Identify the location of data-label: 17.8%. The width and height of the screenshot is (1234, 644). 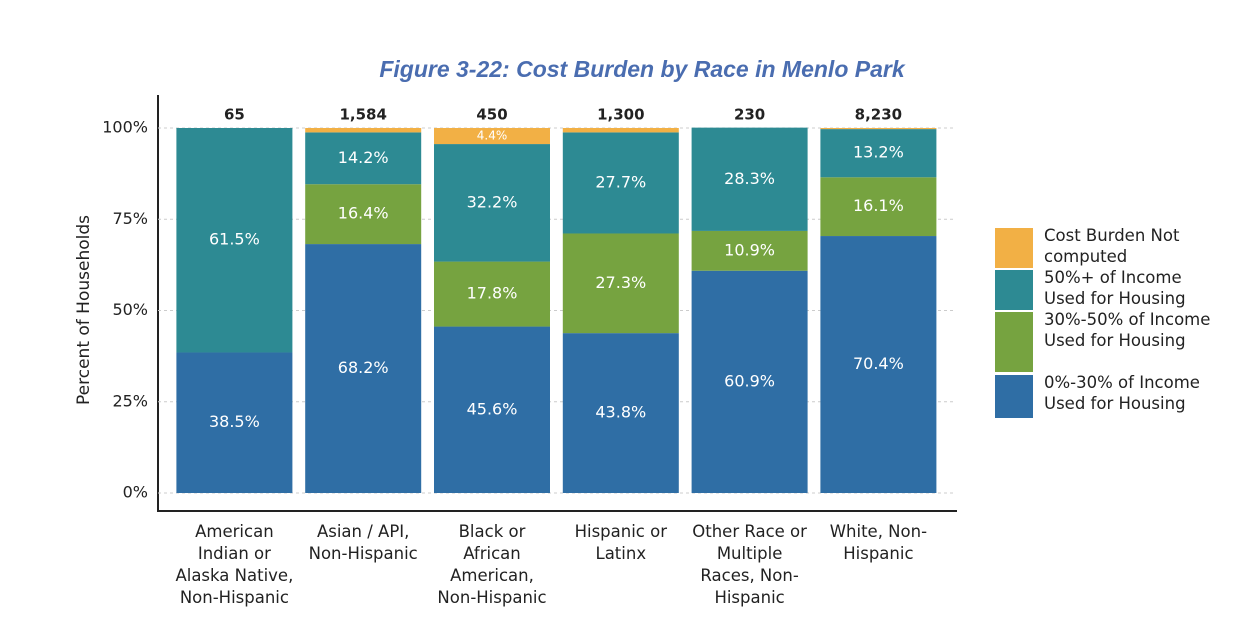
(492, 293).